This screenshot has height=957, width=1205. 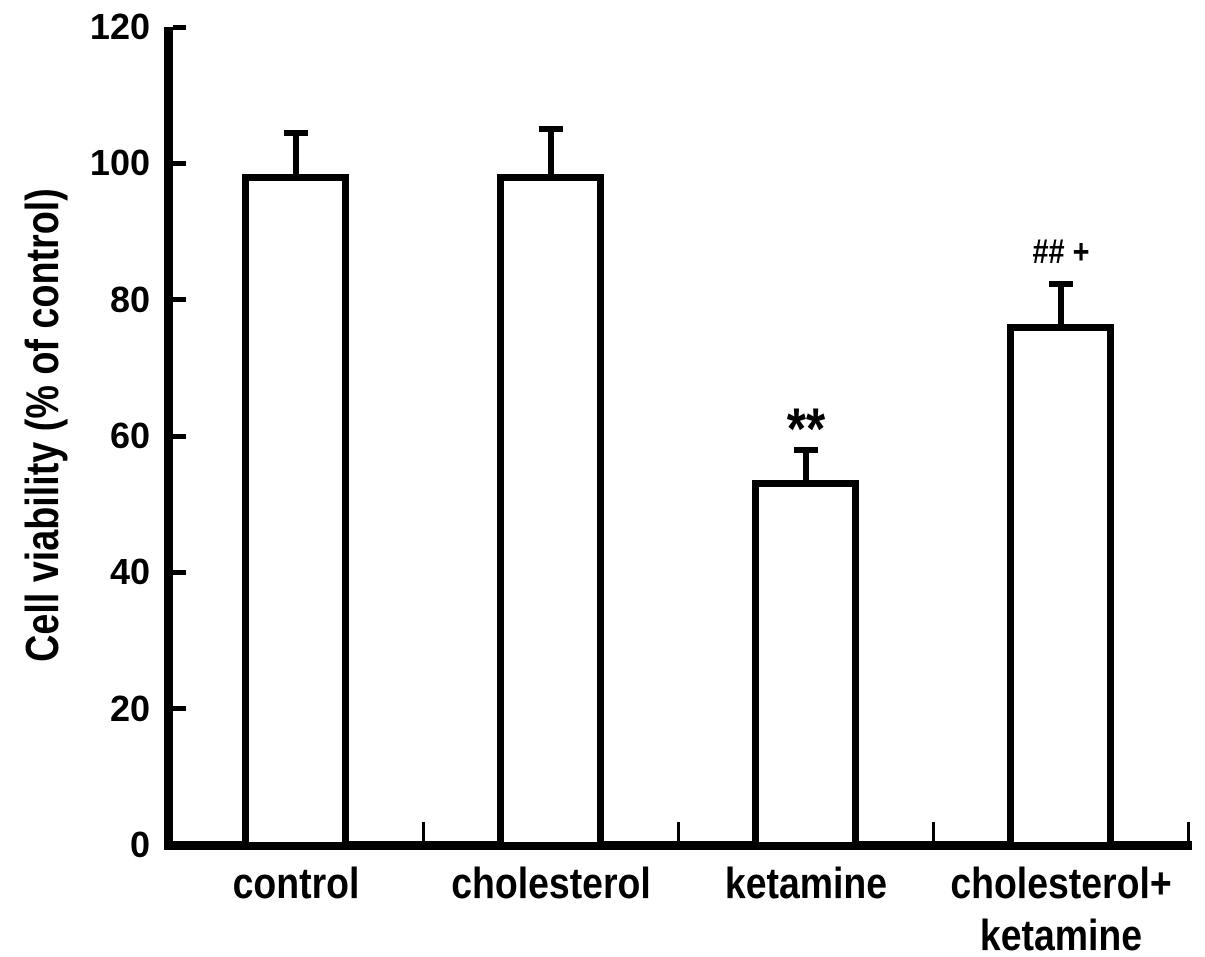 I want to click on y-tick-label: 0, so click(x=139, y=844).